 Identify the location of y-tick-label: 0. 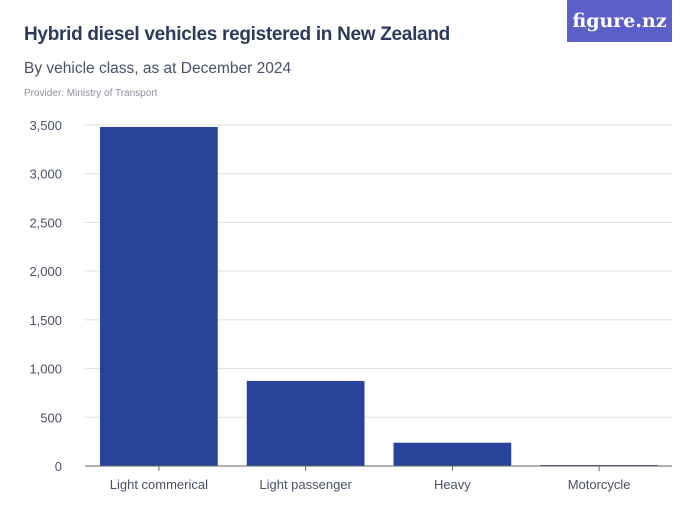
(58, 466).